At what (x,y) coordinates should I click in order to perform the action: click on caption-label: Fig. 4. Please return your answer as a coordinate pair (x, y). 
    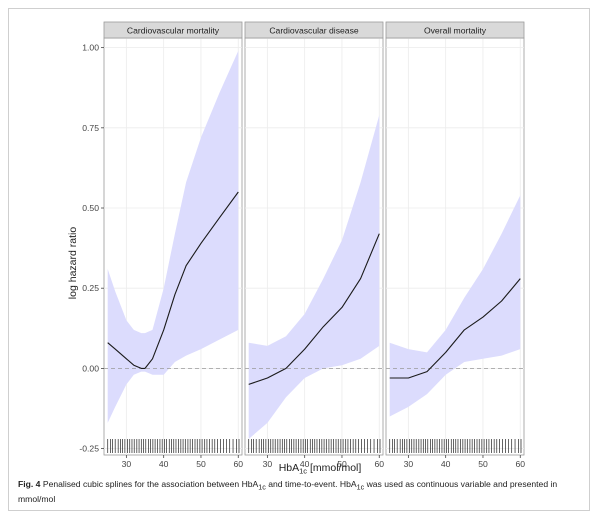
    Looking at the image, I should click on (29, 484).